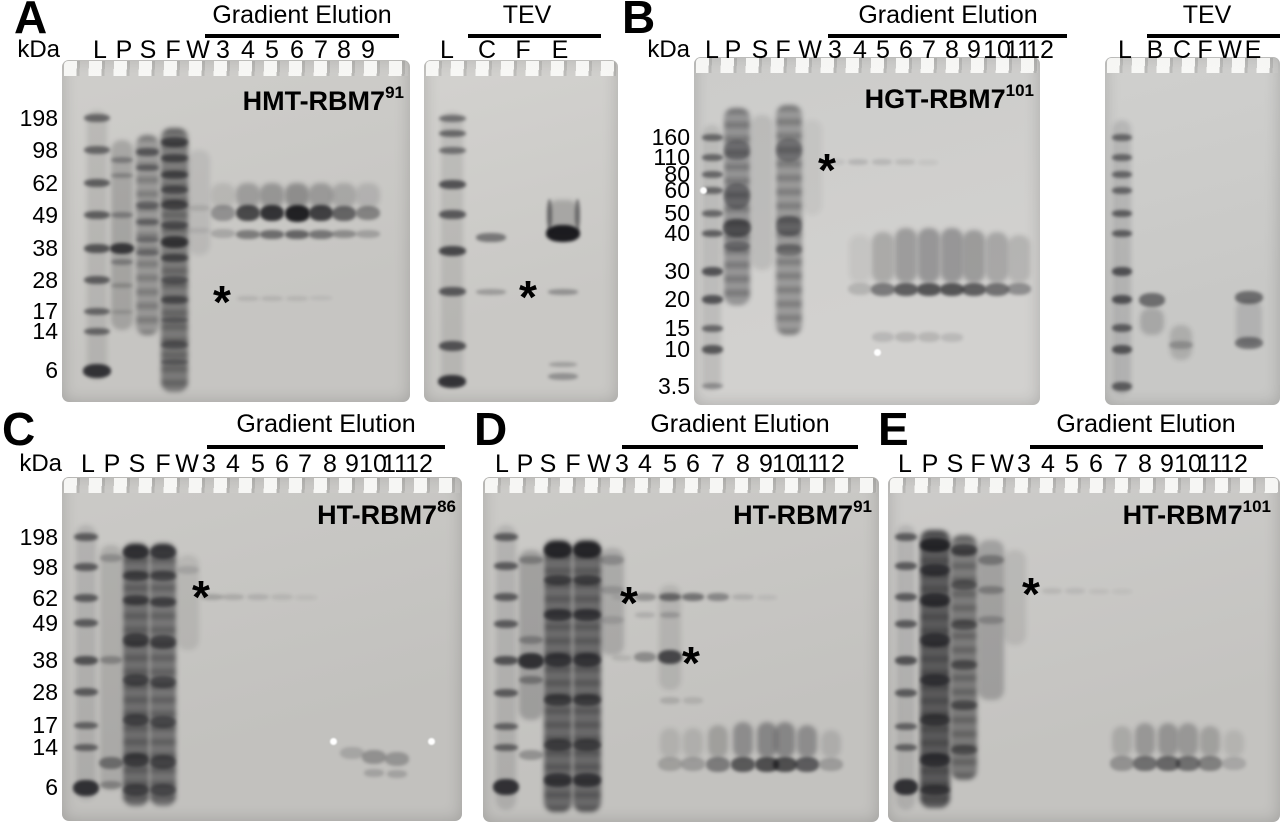  I want to click on lane-label-e-6: 6, so click(1096, 464).